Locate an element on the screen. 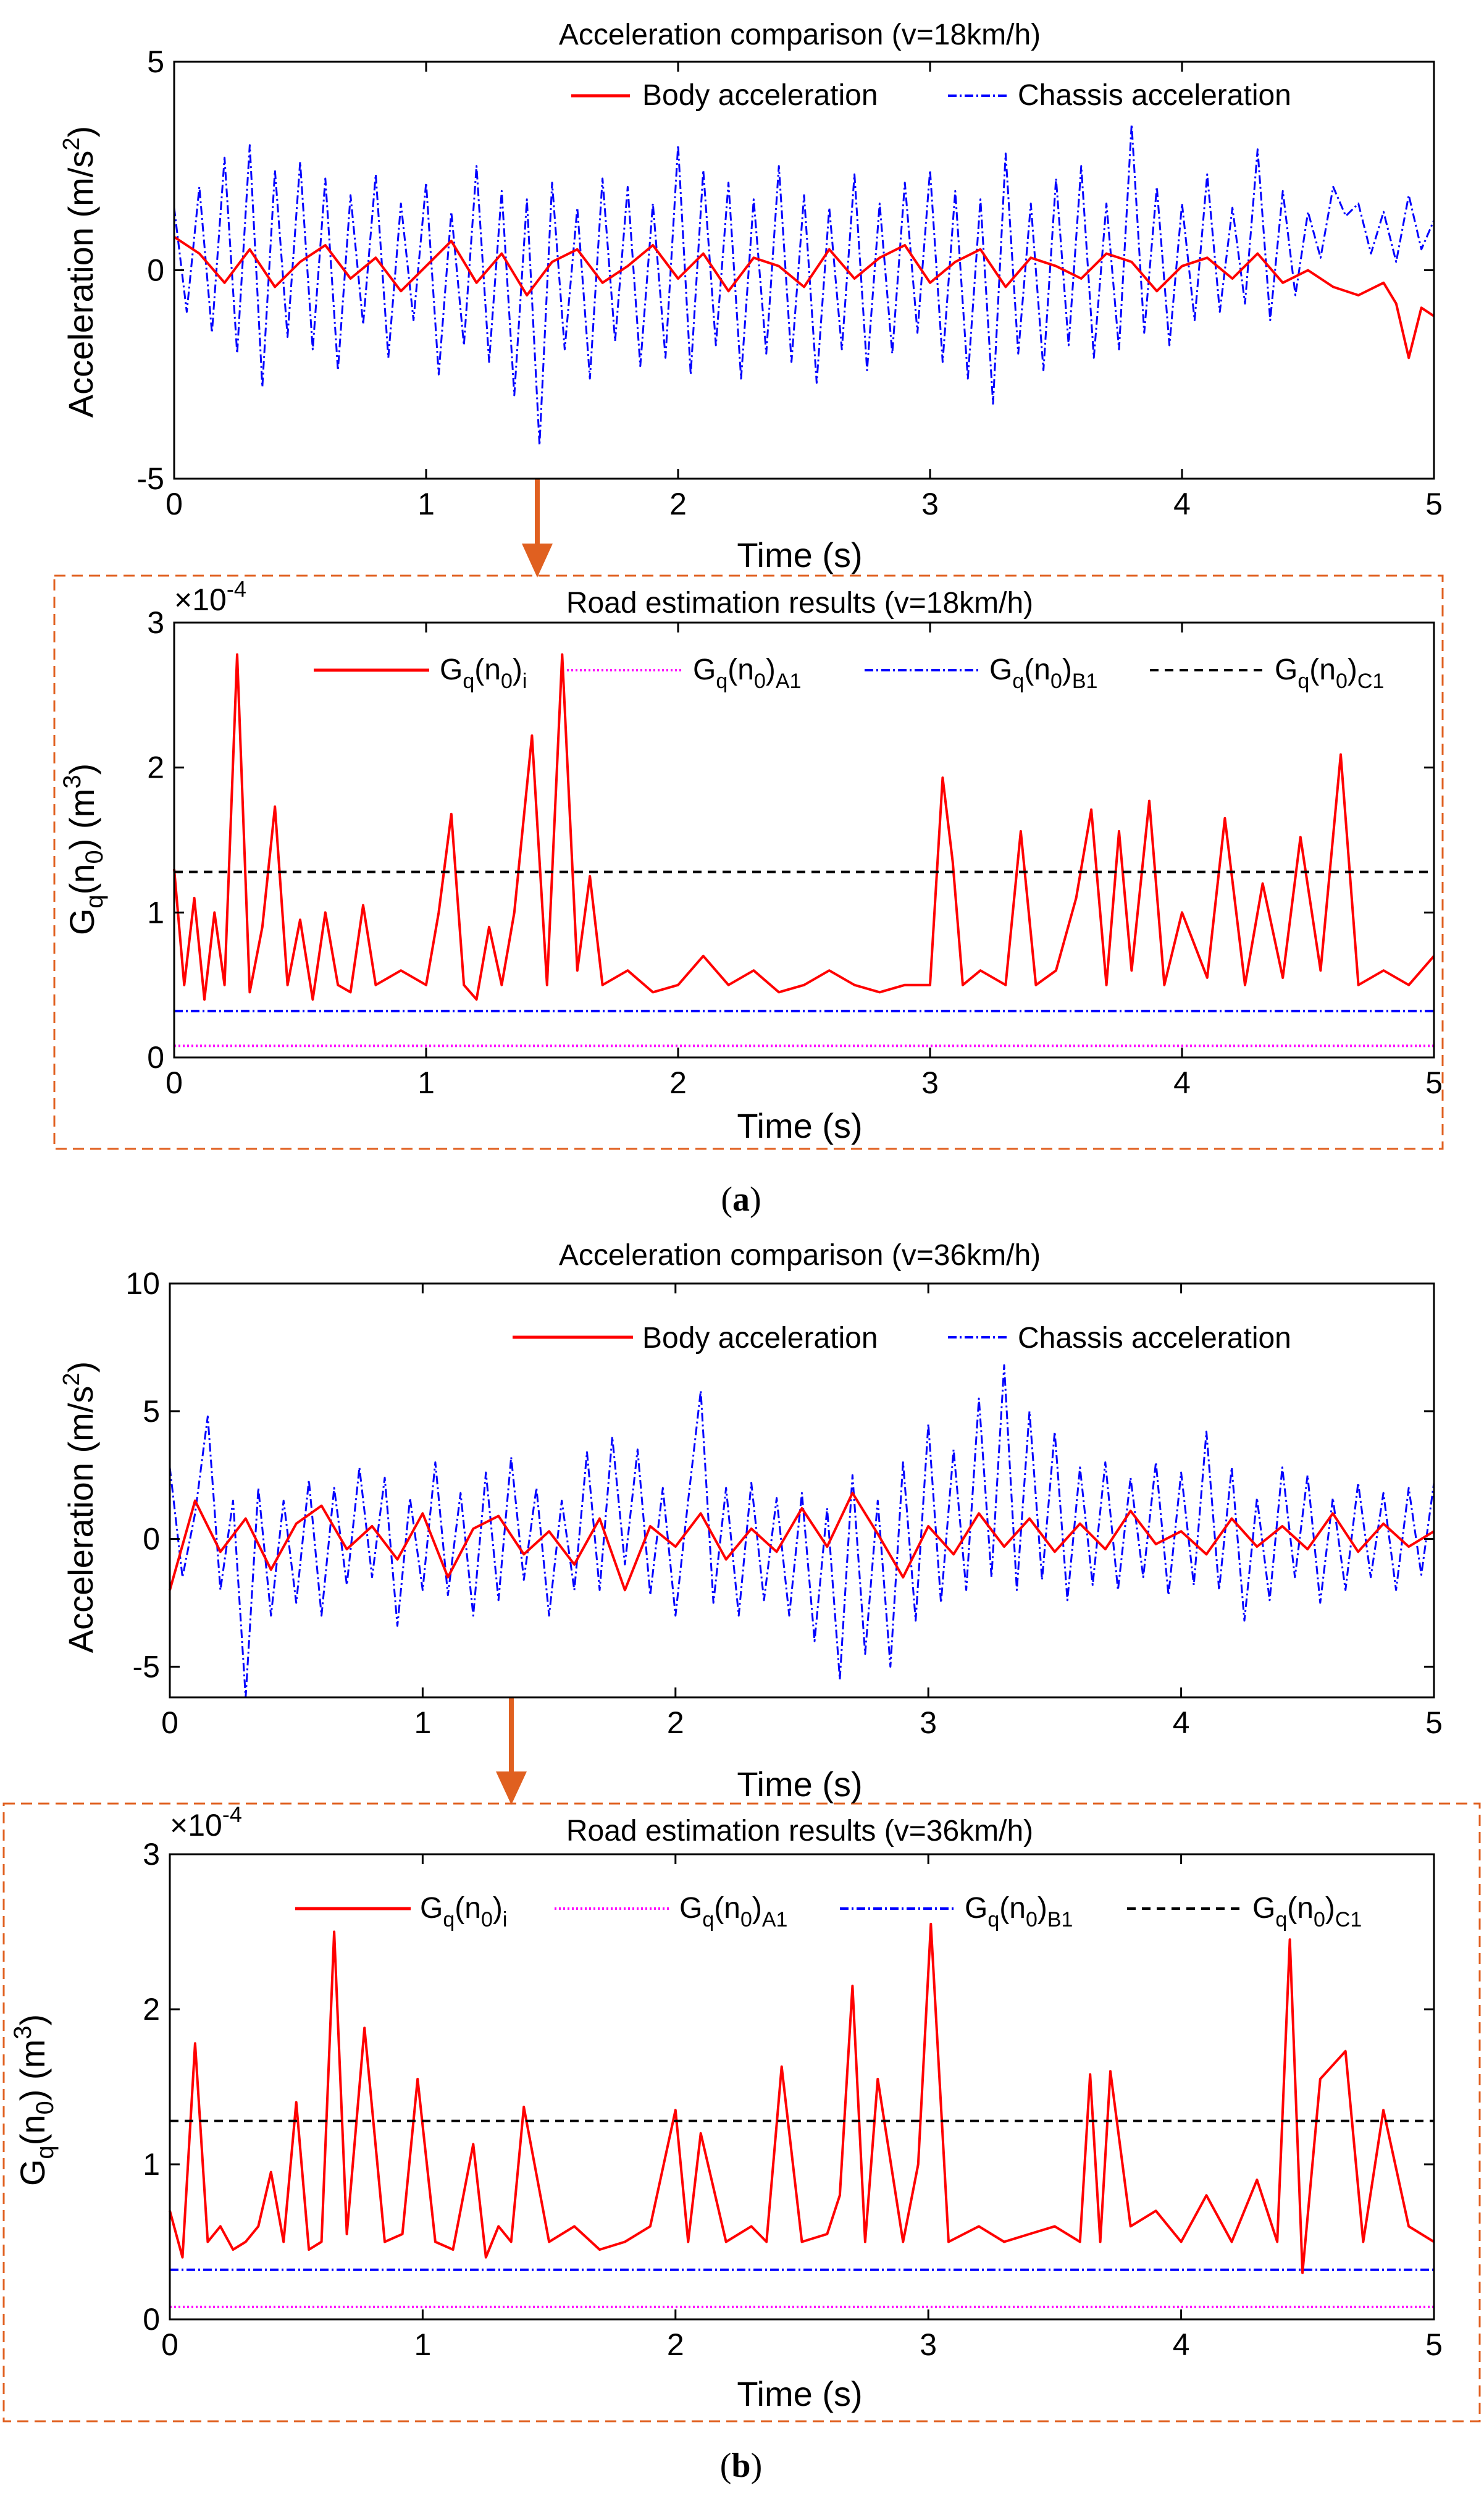  caption-a: (a) is located at coordinates (741, 1199).